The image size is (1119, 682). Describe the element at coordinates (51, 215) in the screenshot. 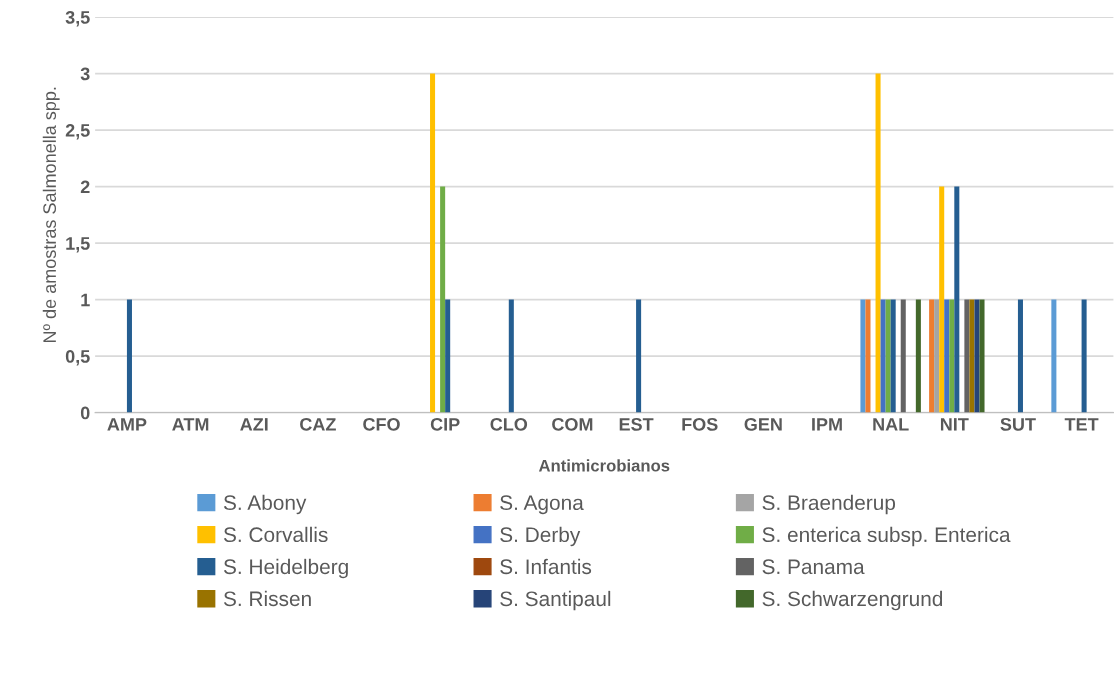

I see `y-axis-title: Nº de amostras Salmonella spp.` at that location.